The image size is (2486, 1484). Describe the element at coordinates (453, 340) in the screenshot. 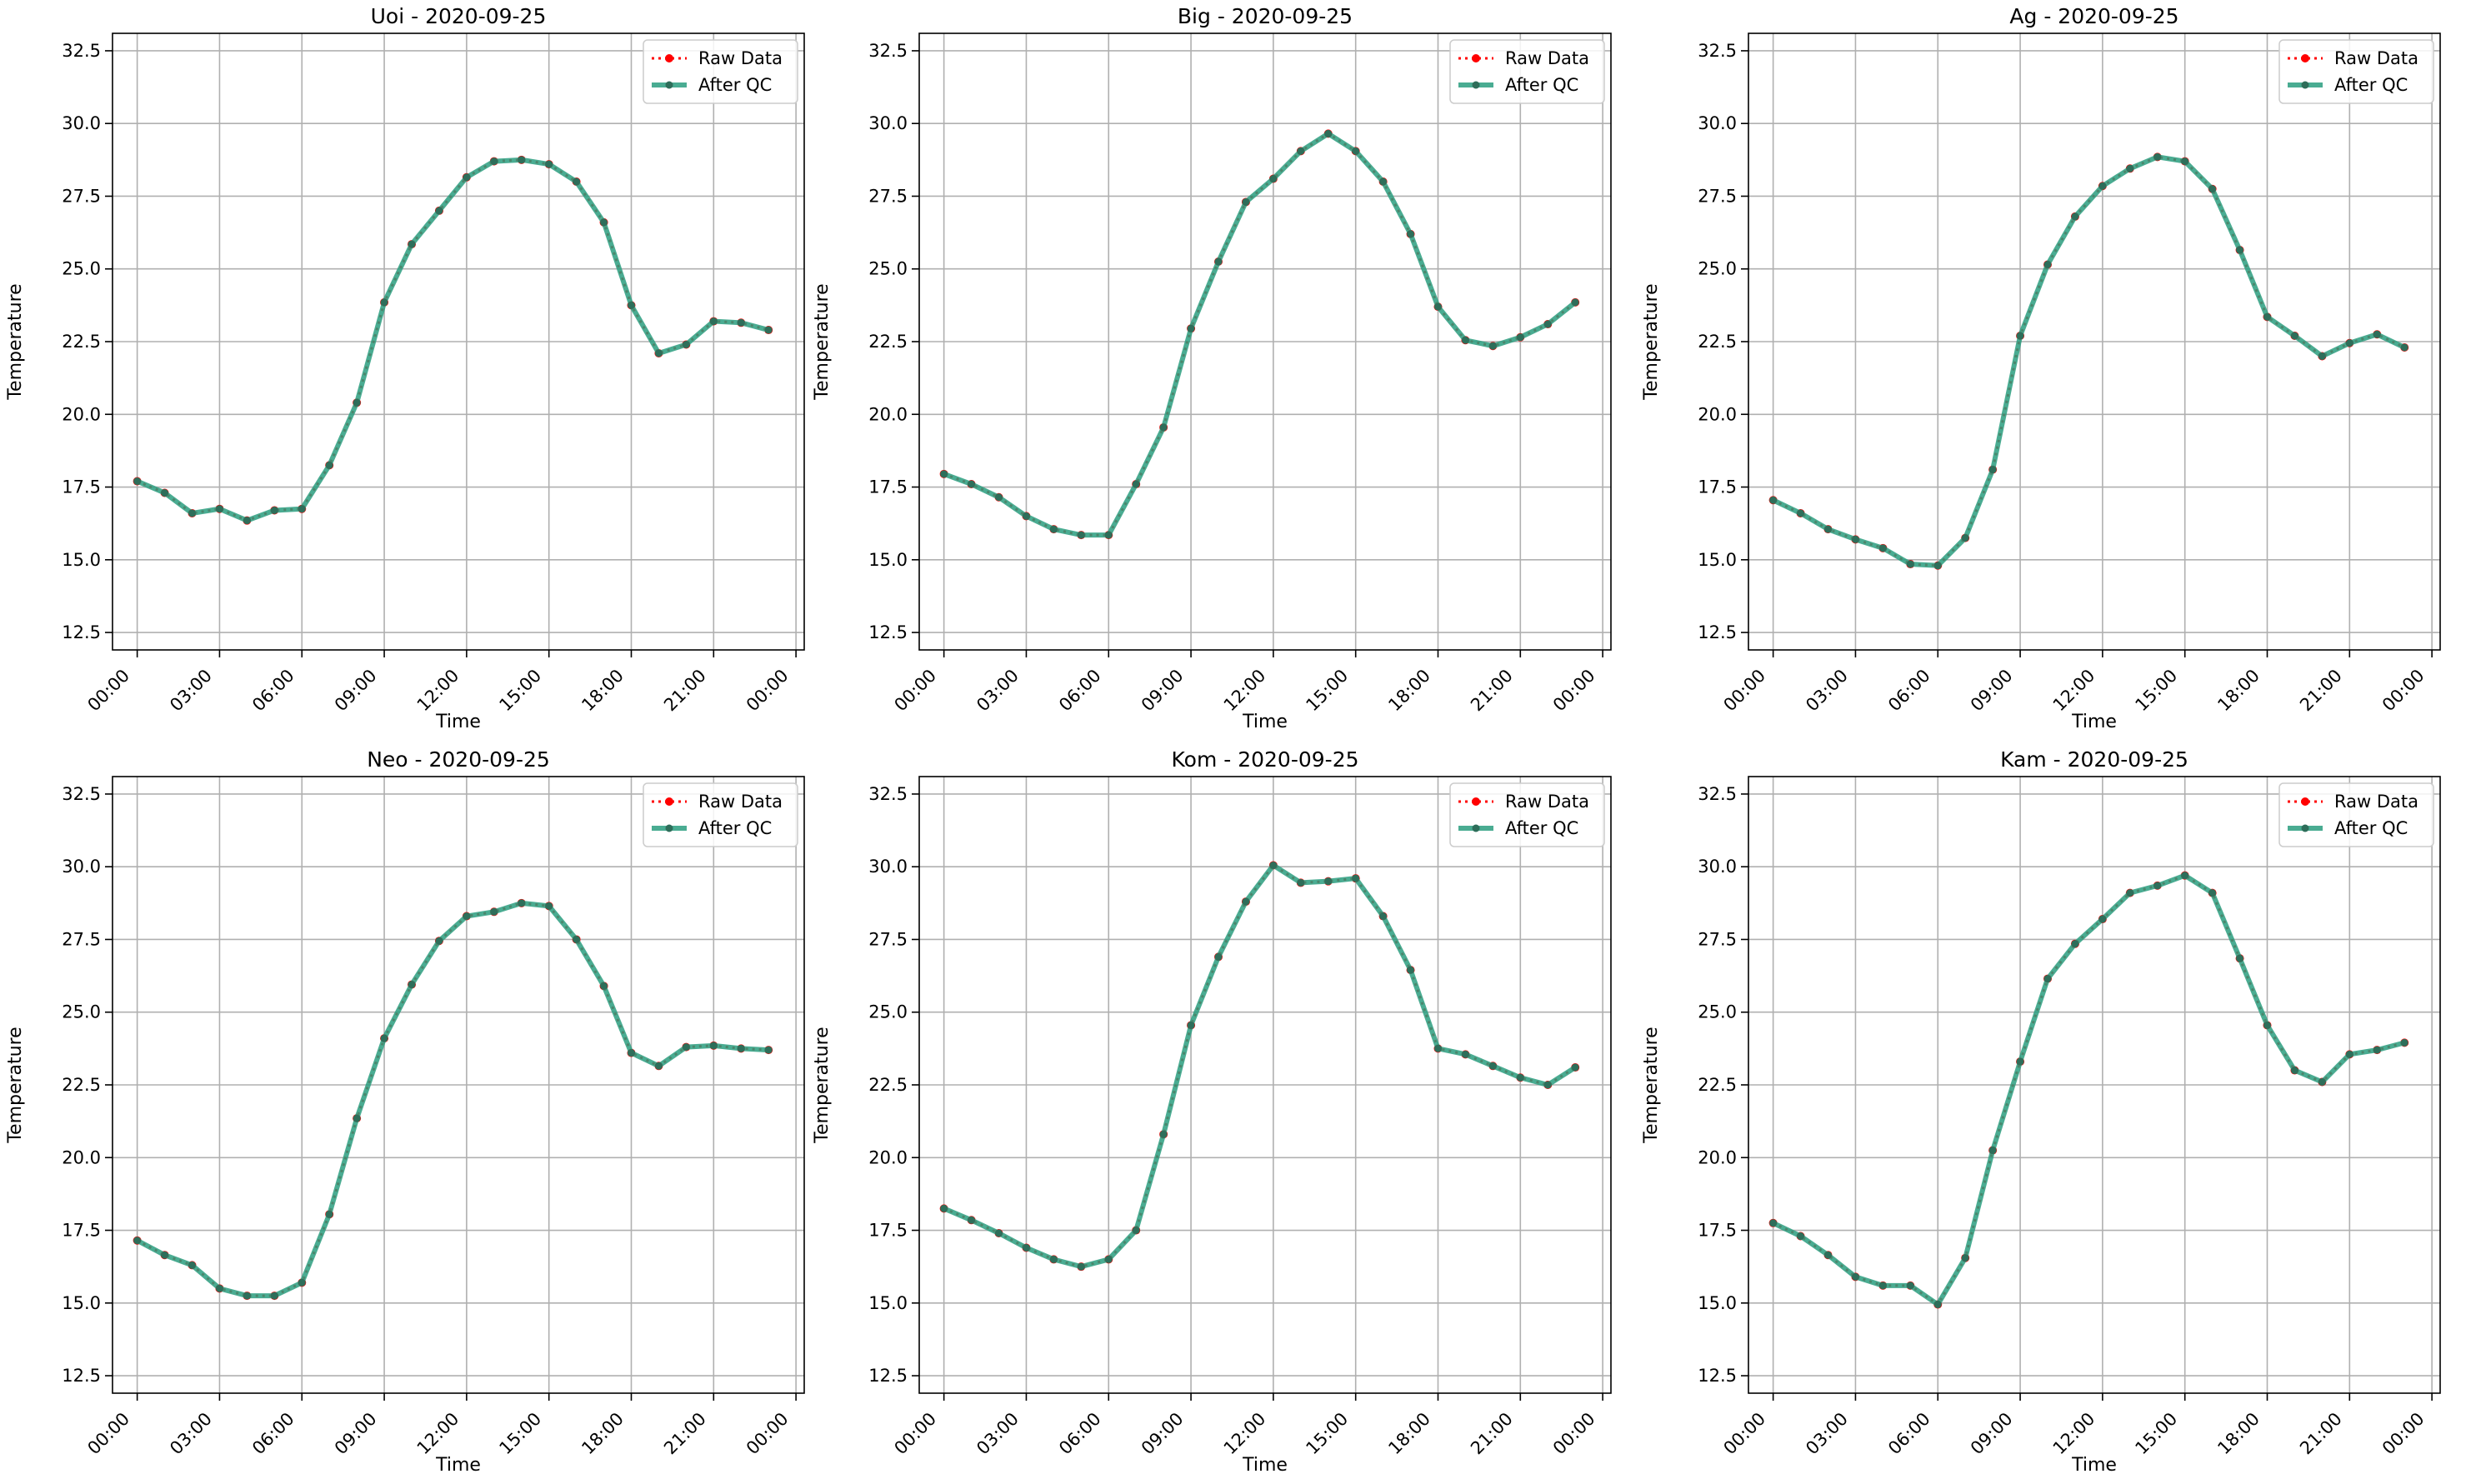

I see `series-raw-data-line` at that location.